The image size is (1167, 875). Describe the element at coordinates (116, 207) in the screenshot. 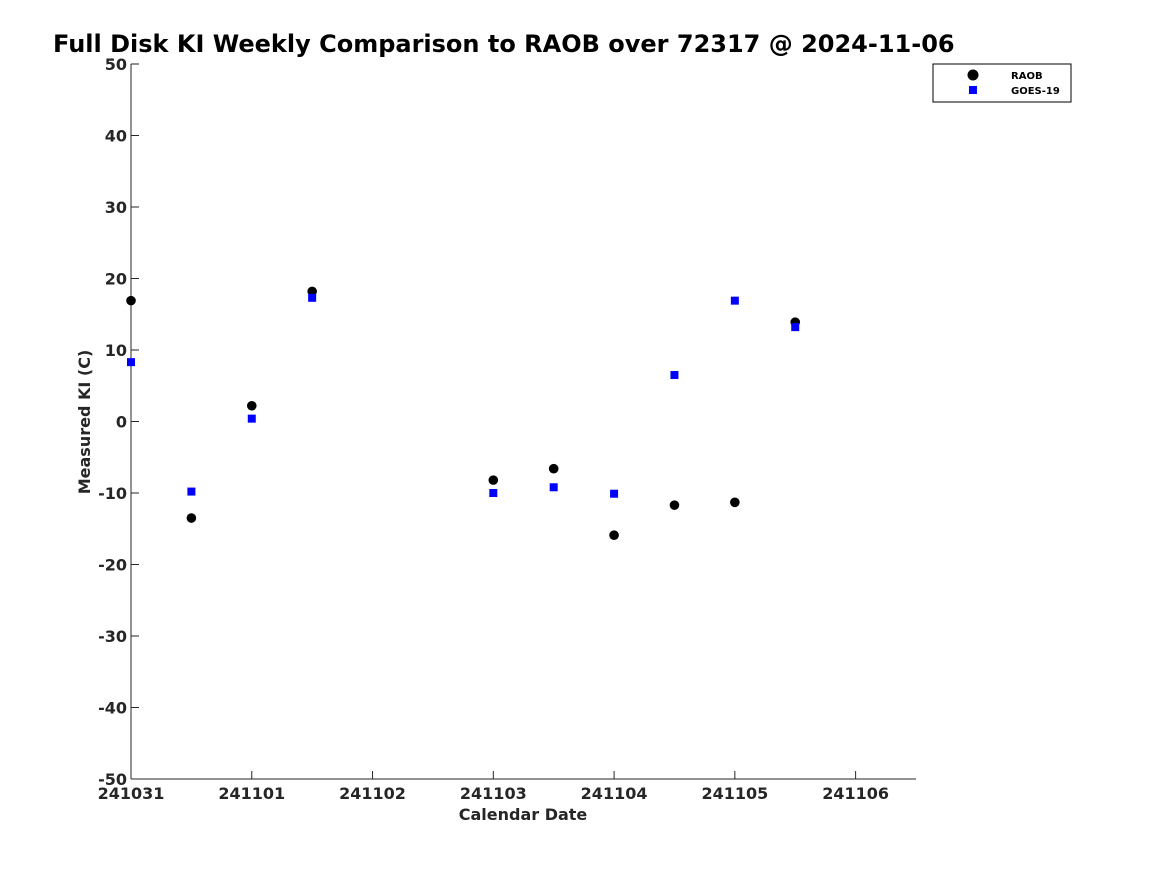

I see `y-tick-label: 30` at that location.